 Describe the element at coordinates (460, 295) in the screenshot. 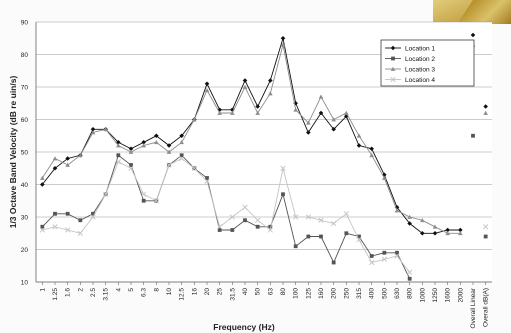

I see `x-tick-label: 2000` at that location.